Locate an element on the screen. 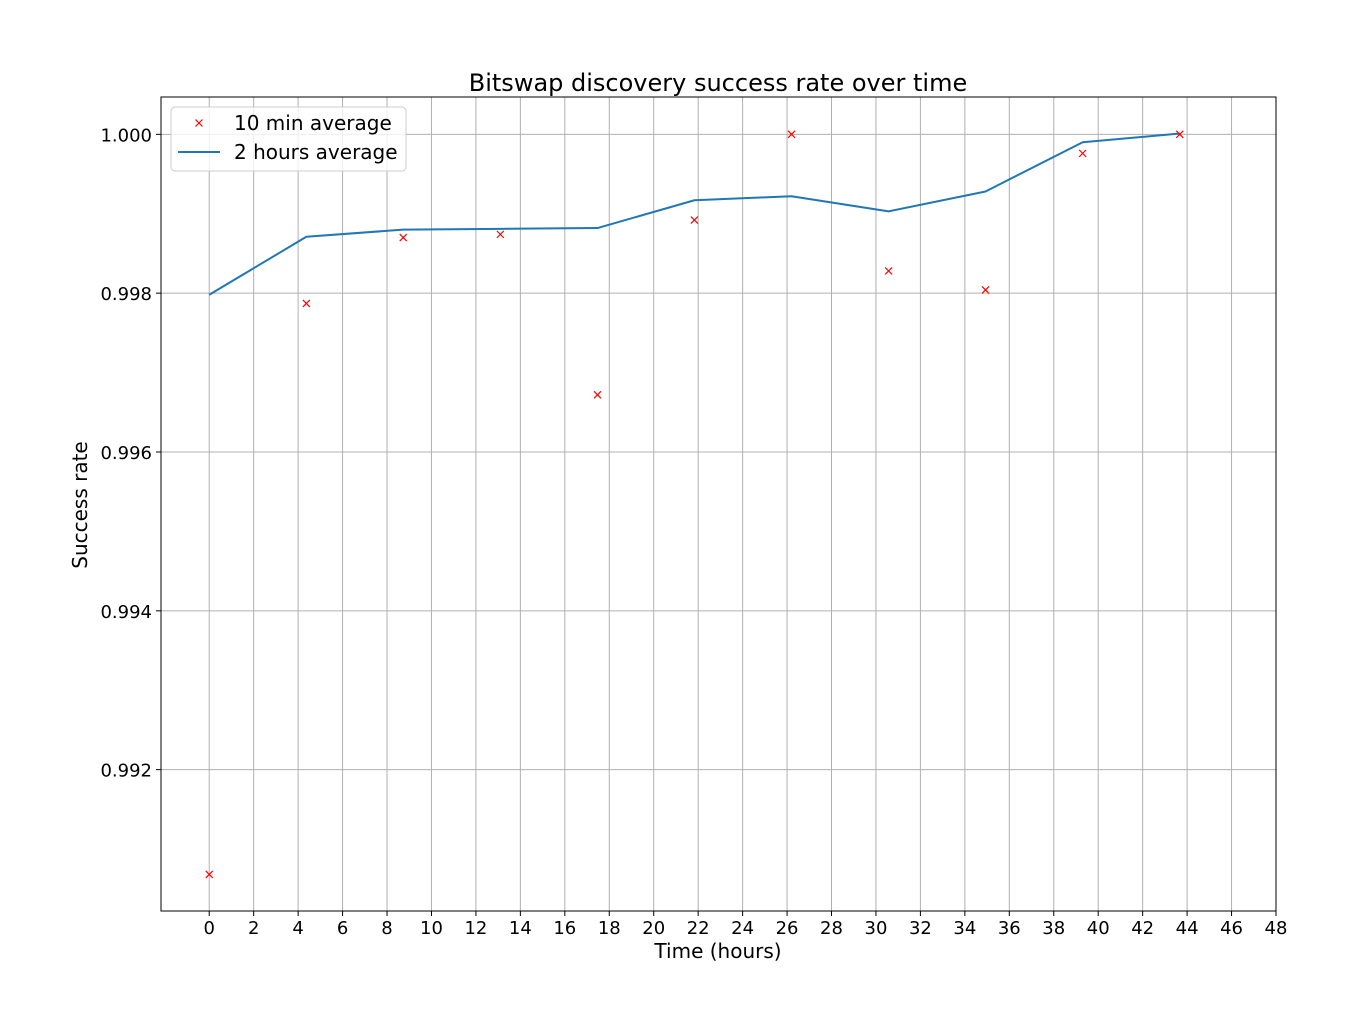 The height and width of the screenshot is (1033, 1360). legend-frame is located at coordinates (288, 139).